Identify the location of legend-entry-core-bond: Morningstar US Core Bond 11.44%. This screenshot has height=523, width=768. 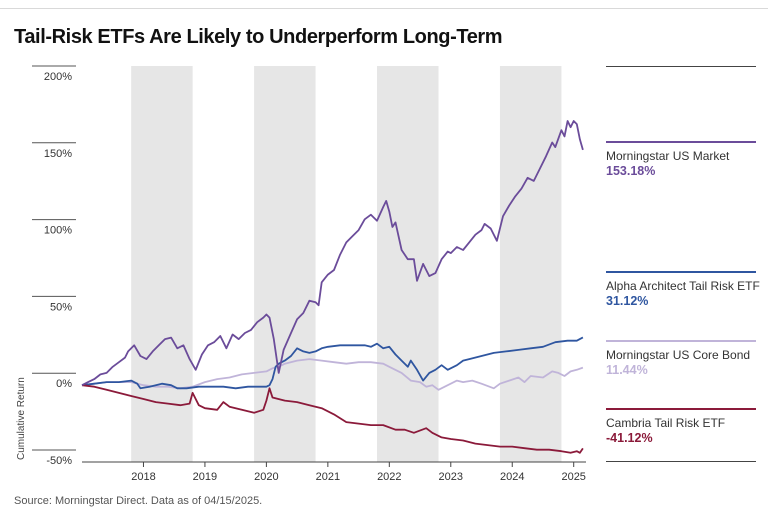
(681, 359).